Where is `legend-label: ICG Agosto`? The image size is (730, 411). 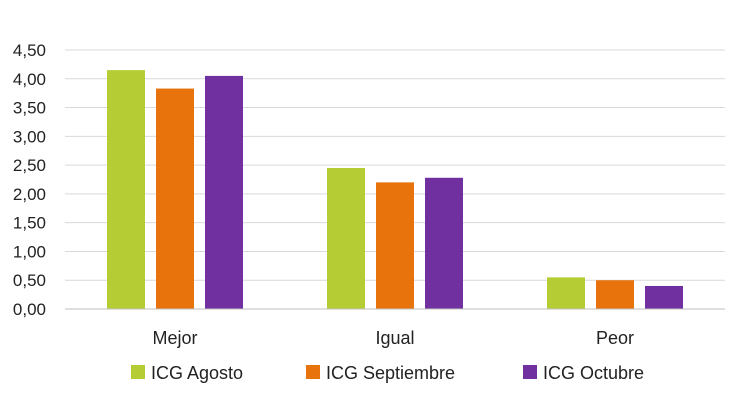
legend-label: ICG Agosto is located at coordinates (197, 373).